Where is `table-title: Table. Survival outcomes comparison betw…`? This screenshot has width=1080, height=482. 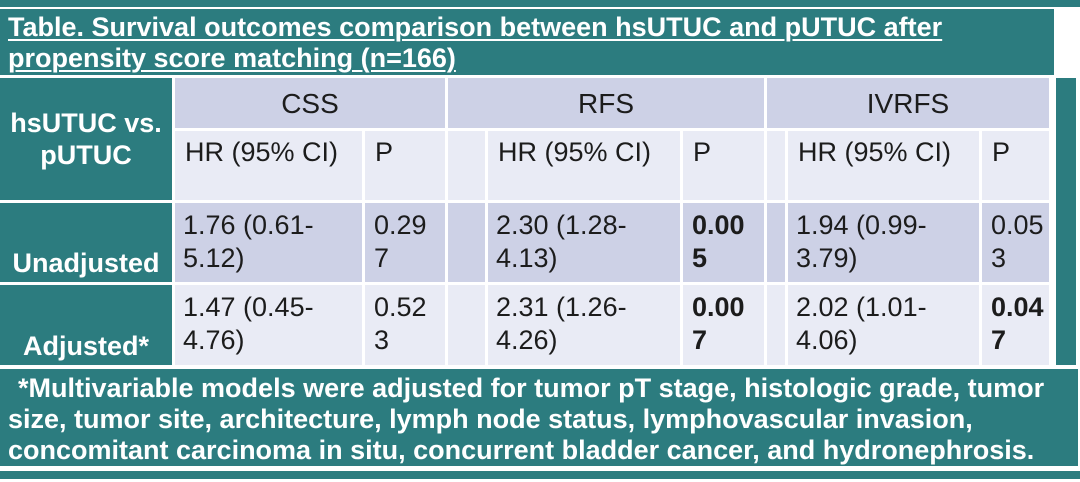 table-title: Table. Survival outcomes comparison betw… is located at coordinates (527, 42).